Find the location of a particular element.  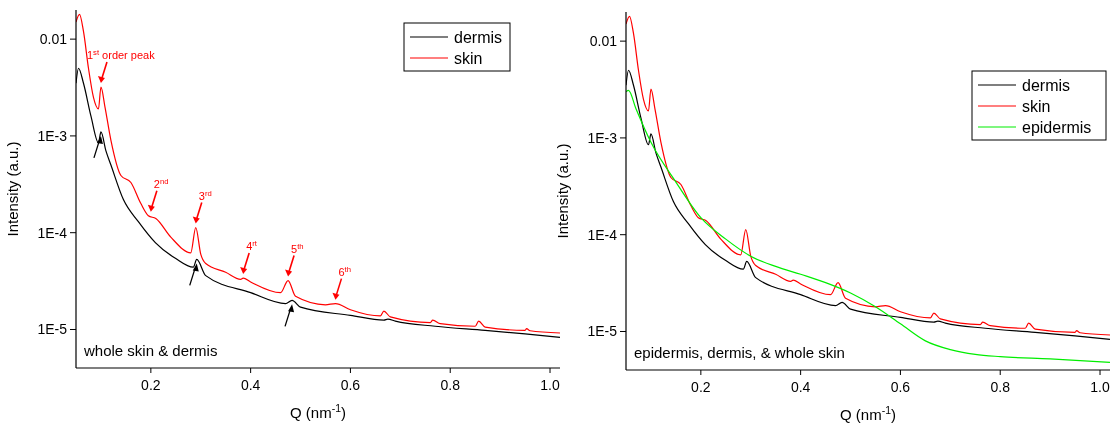

annotation: 3$^{rd}$ is located at coordinates (205, 195).